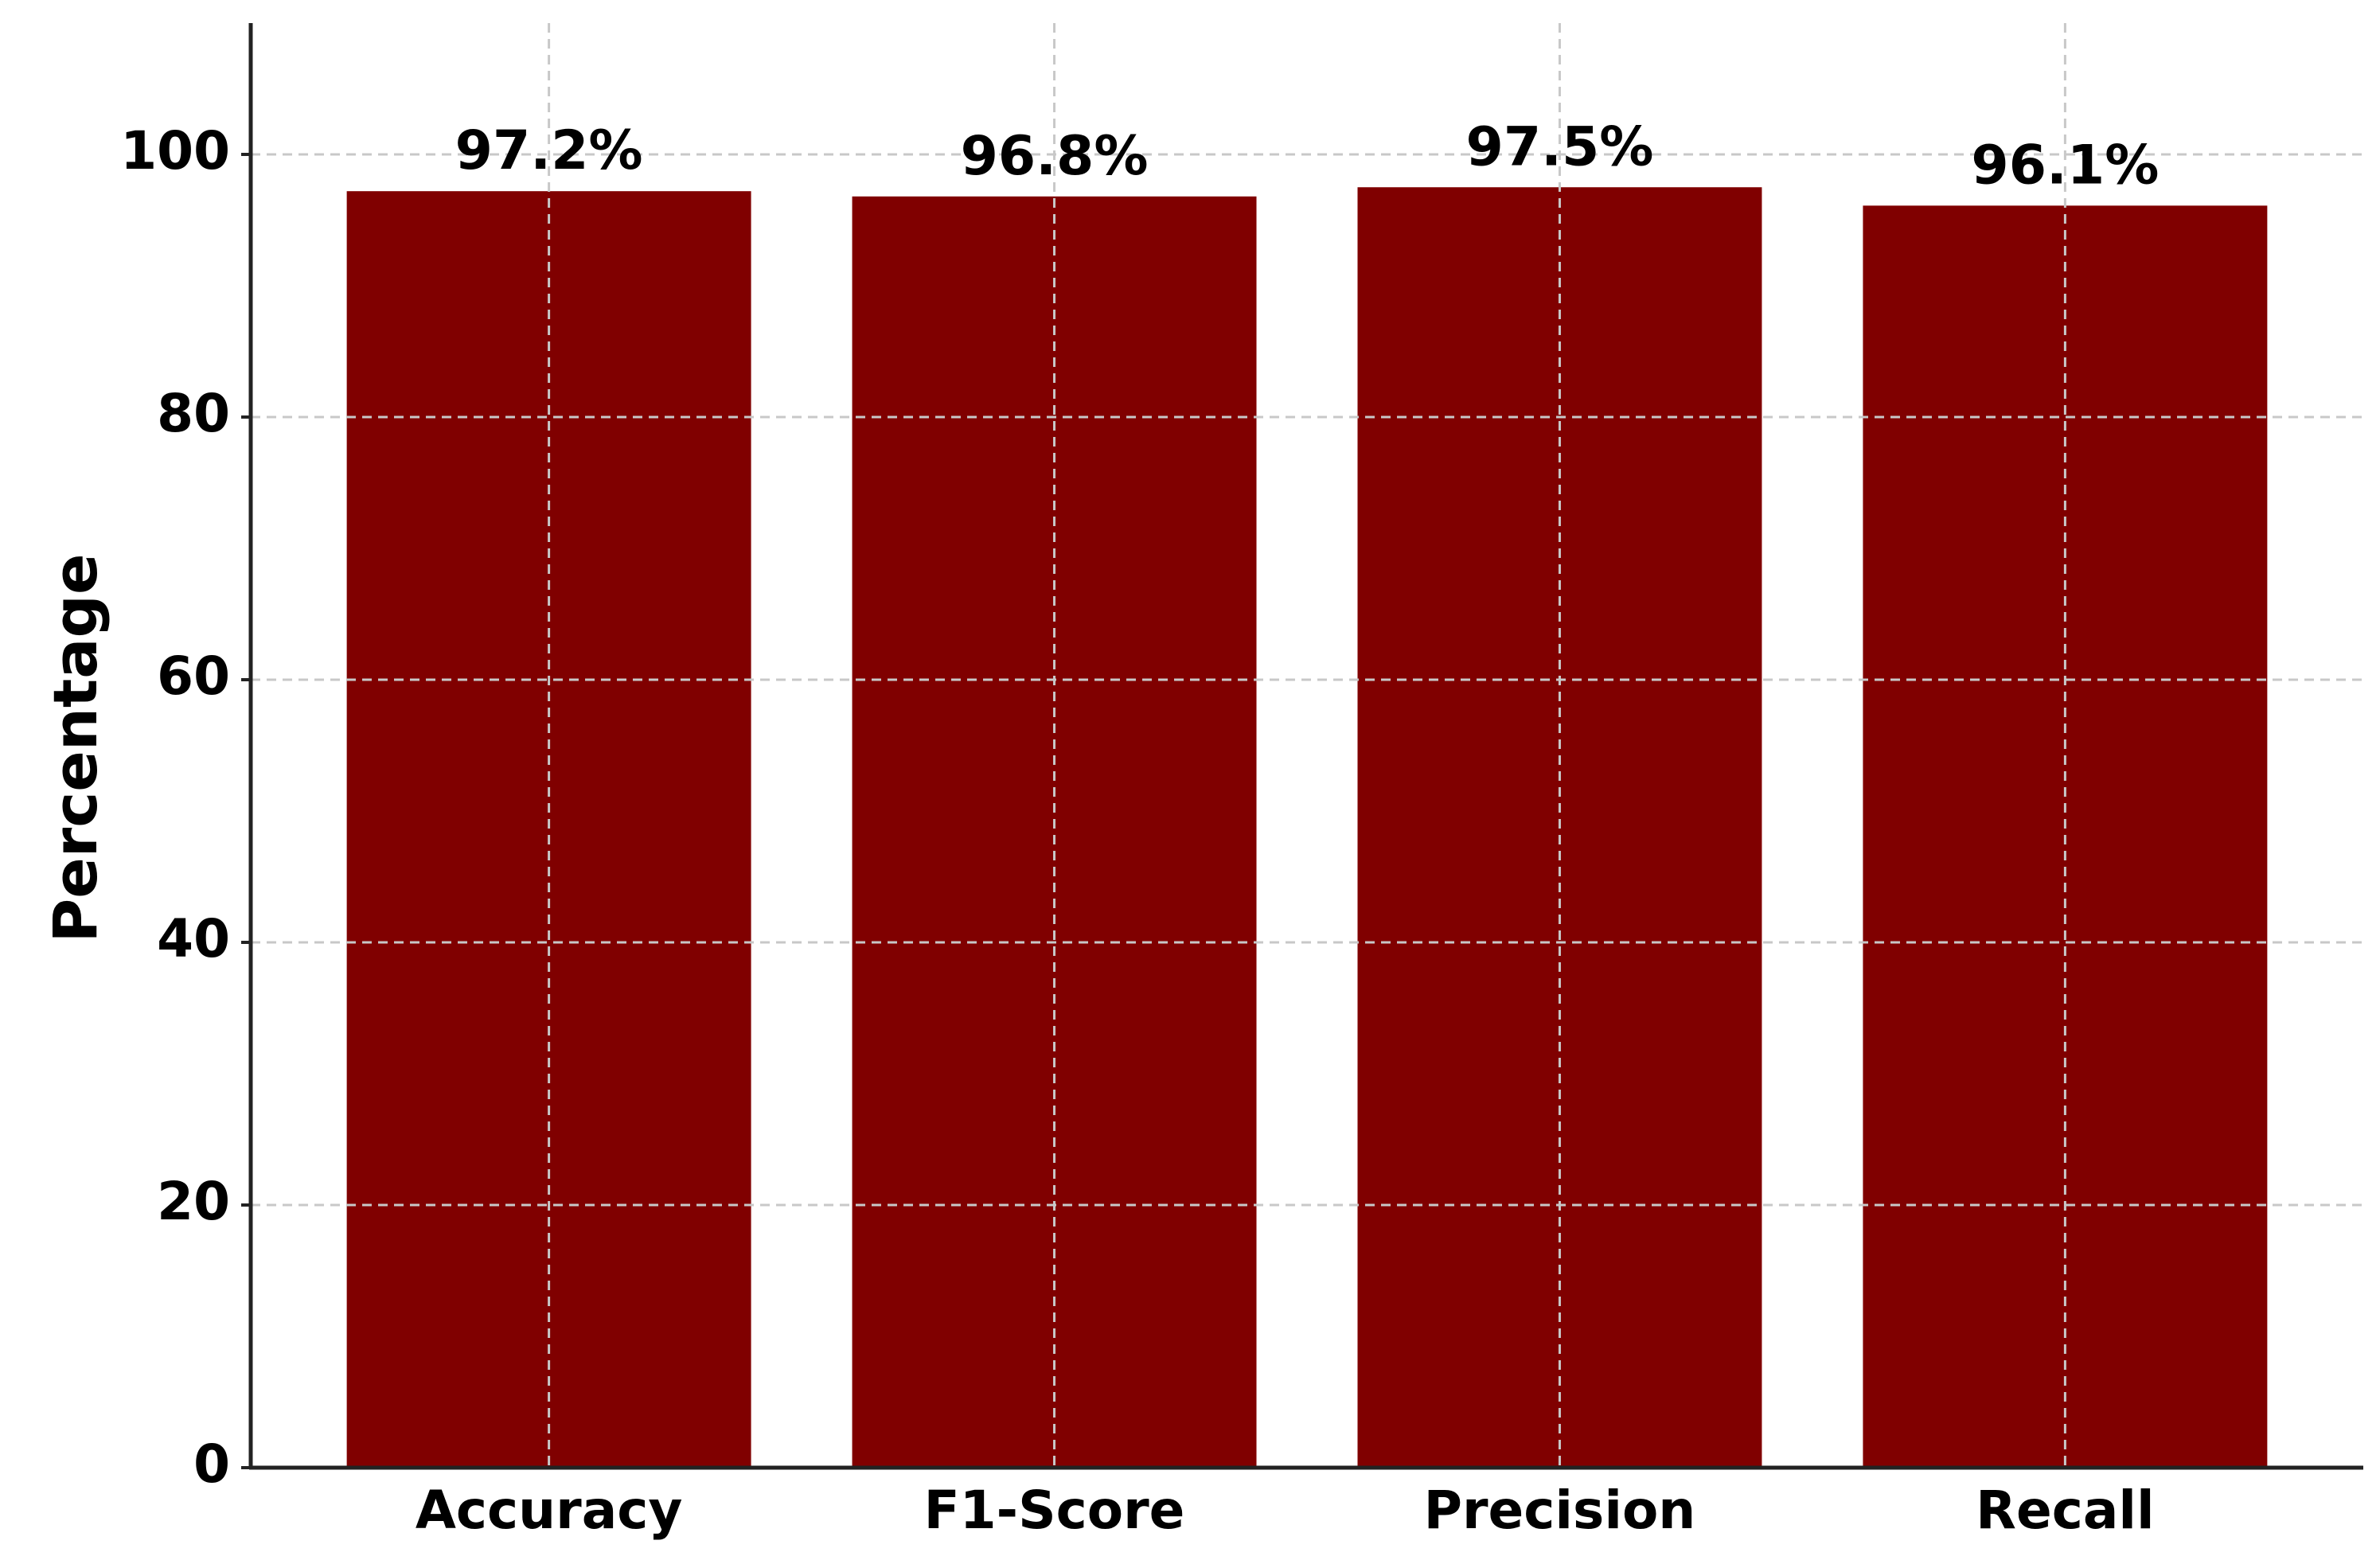 This screenshot has width=2380, height=1560. Describe the element at coordinates (193, 1201) in the screenshot. I see `y-tick-label: 20` at that location.